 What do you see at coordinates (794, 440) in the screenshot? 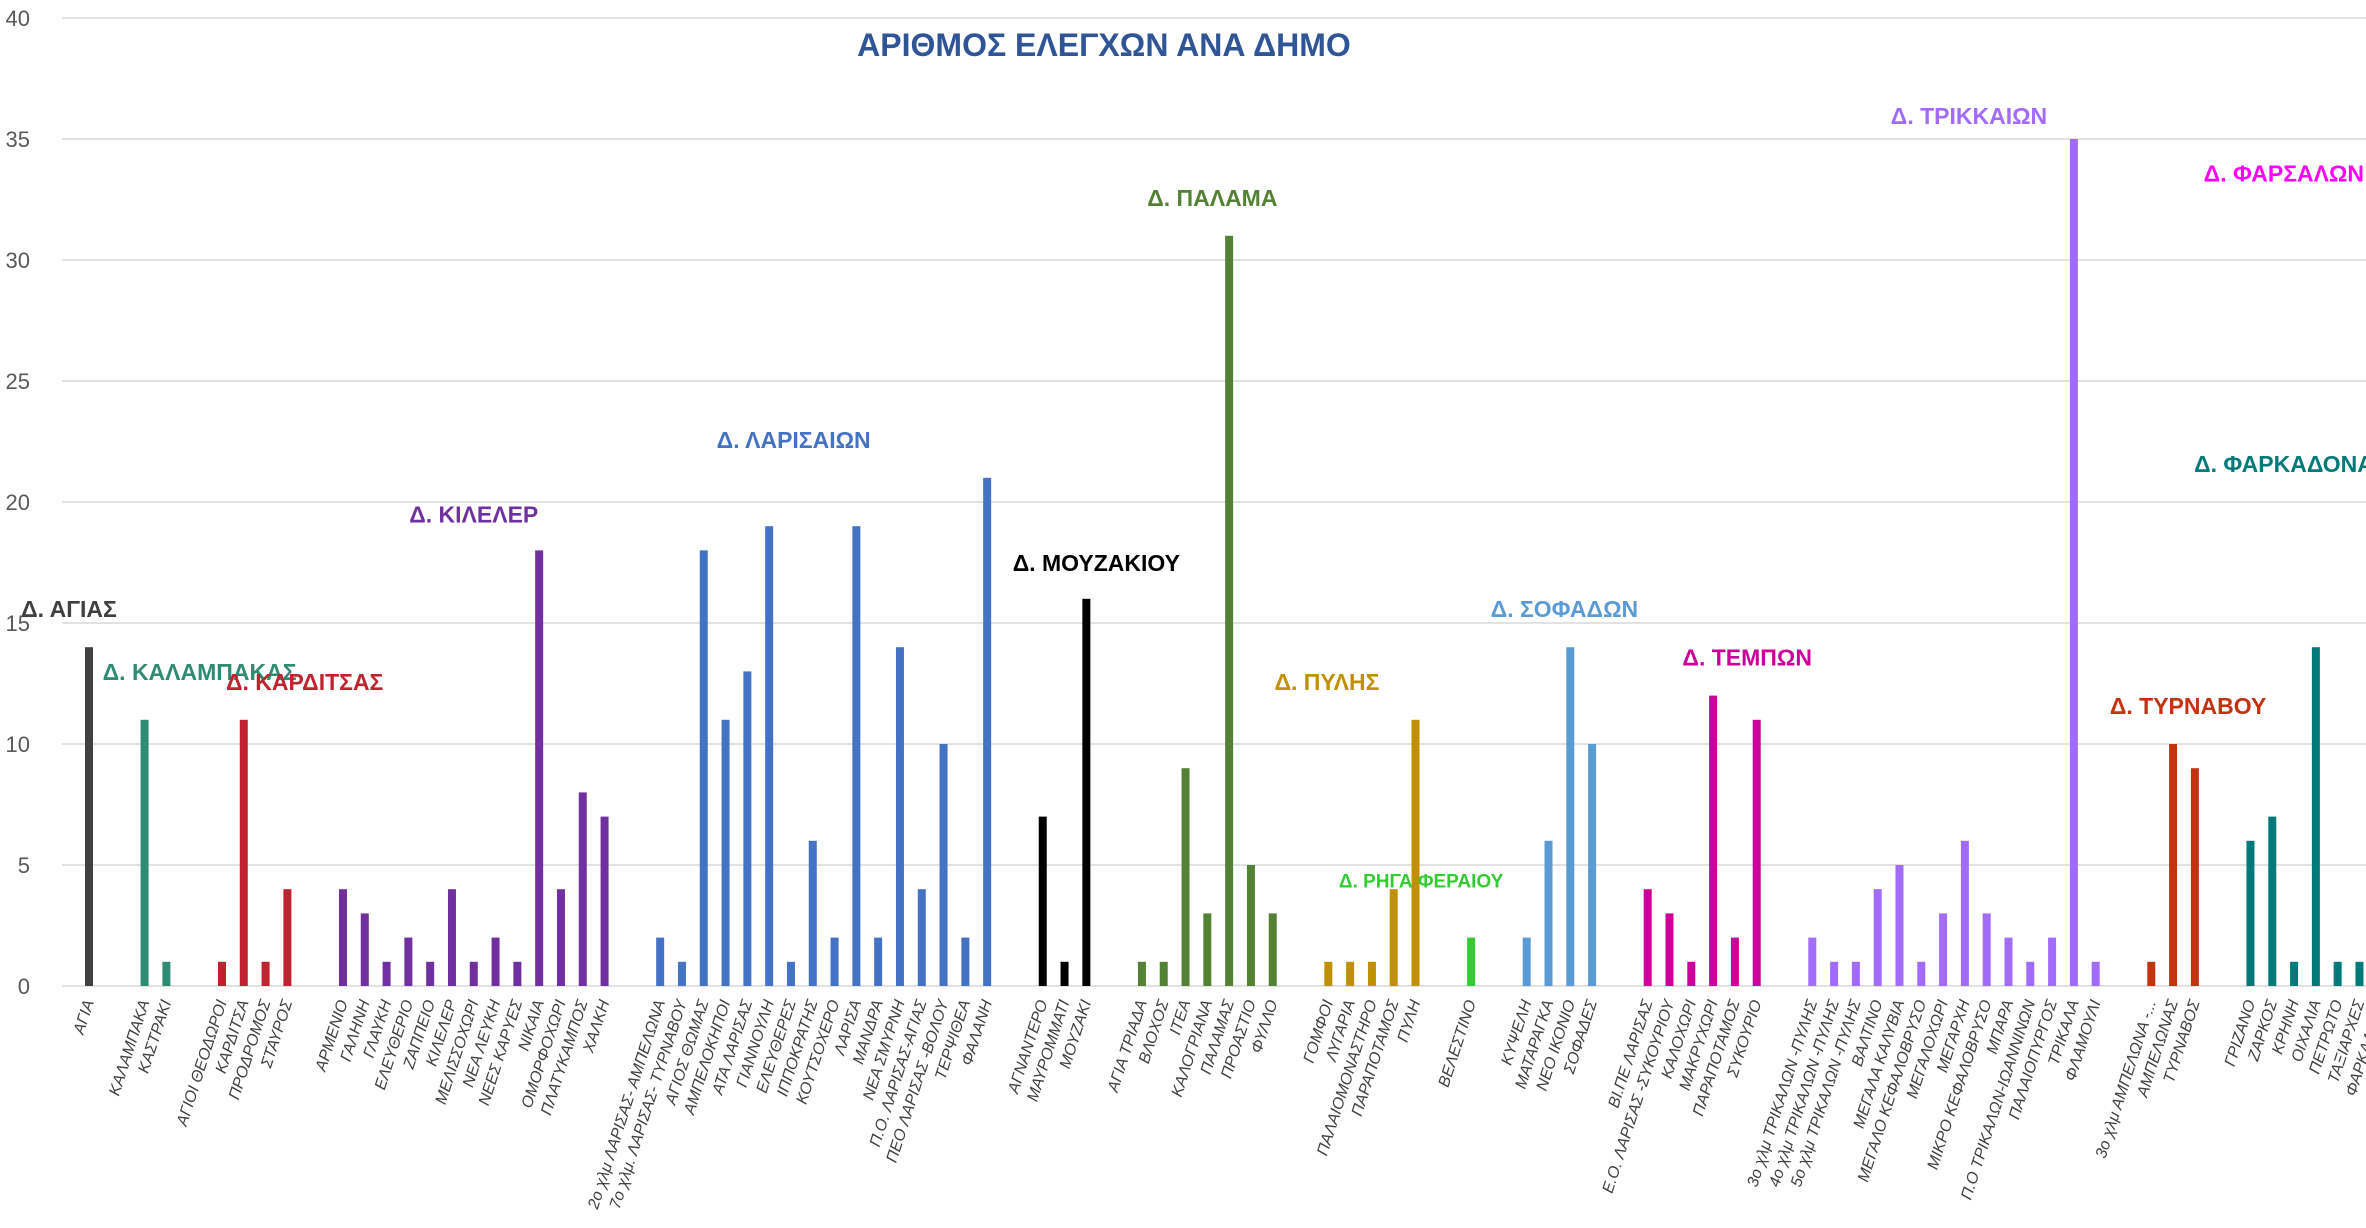
I see `group-label: Δ. ΛΑΡΙΣΑΙΩΝ` at bounding box center [794, 440].